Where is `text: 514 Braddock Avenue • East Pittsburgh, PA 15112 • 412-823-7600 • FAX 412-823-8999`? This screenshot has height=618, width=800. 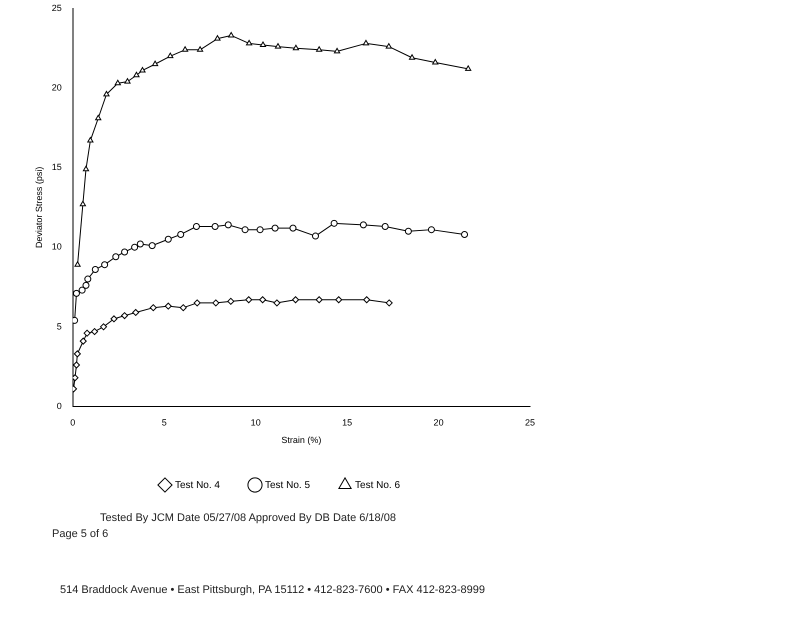
text: 514 Braddock Avenue • East Pittsburgh, PA 15112 • 412-823-7600 • FAX 412-823-8999 is located at coordinates (272, 590).